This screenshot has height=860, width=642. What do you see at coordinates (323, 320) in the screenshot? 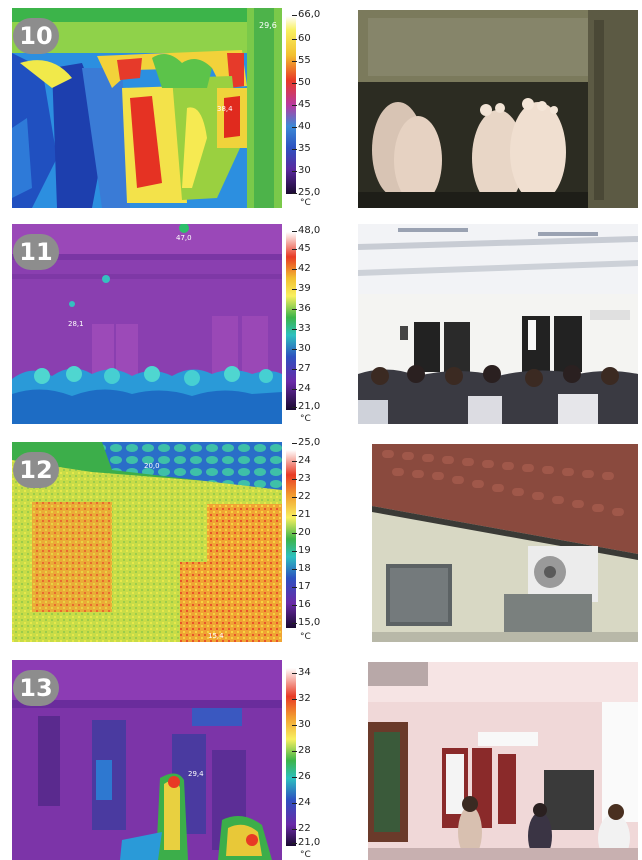
I see `scale-ticks: 48,0 45 42 39 36 33 30 27 24 21,0` at bounding box center [323, 320].